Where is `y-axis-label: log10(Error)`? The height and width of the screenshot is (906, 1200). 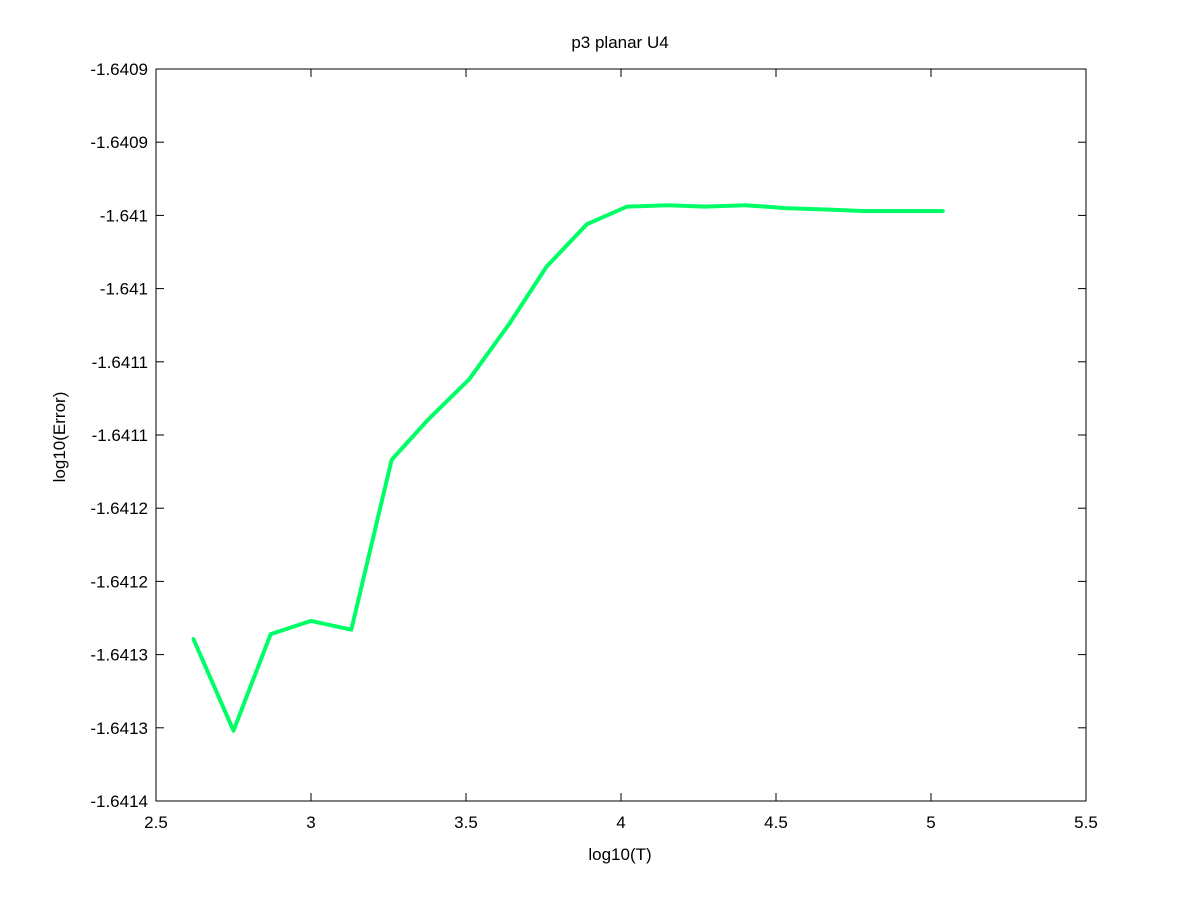 y-axis-label: log10(Error) is located at coordinates (59, 437).